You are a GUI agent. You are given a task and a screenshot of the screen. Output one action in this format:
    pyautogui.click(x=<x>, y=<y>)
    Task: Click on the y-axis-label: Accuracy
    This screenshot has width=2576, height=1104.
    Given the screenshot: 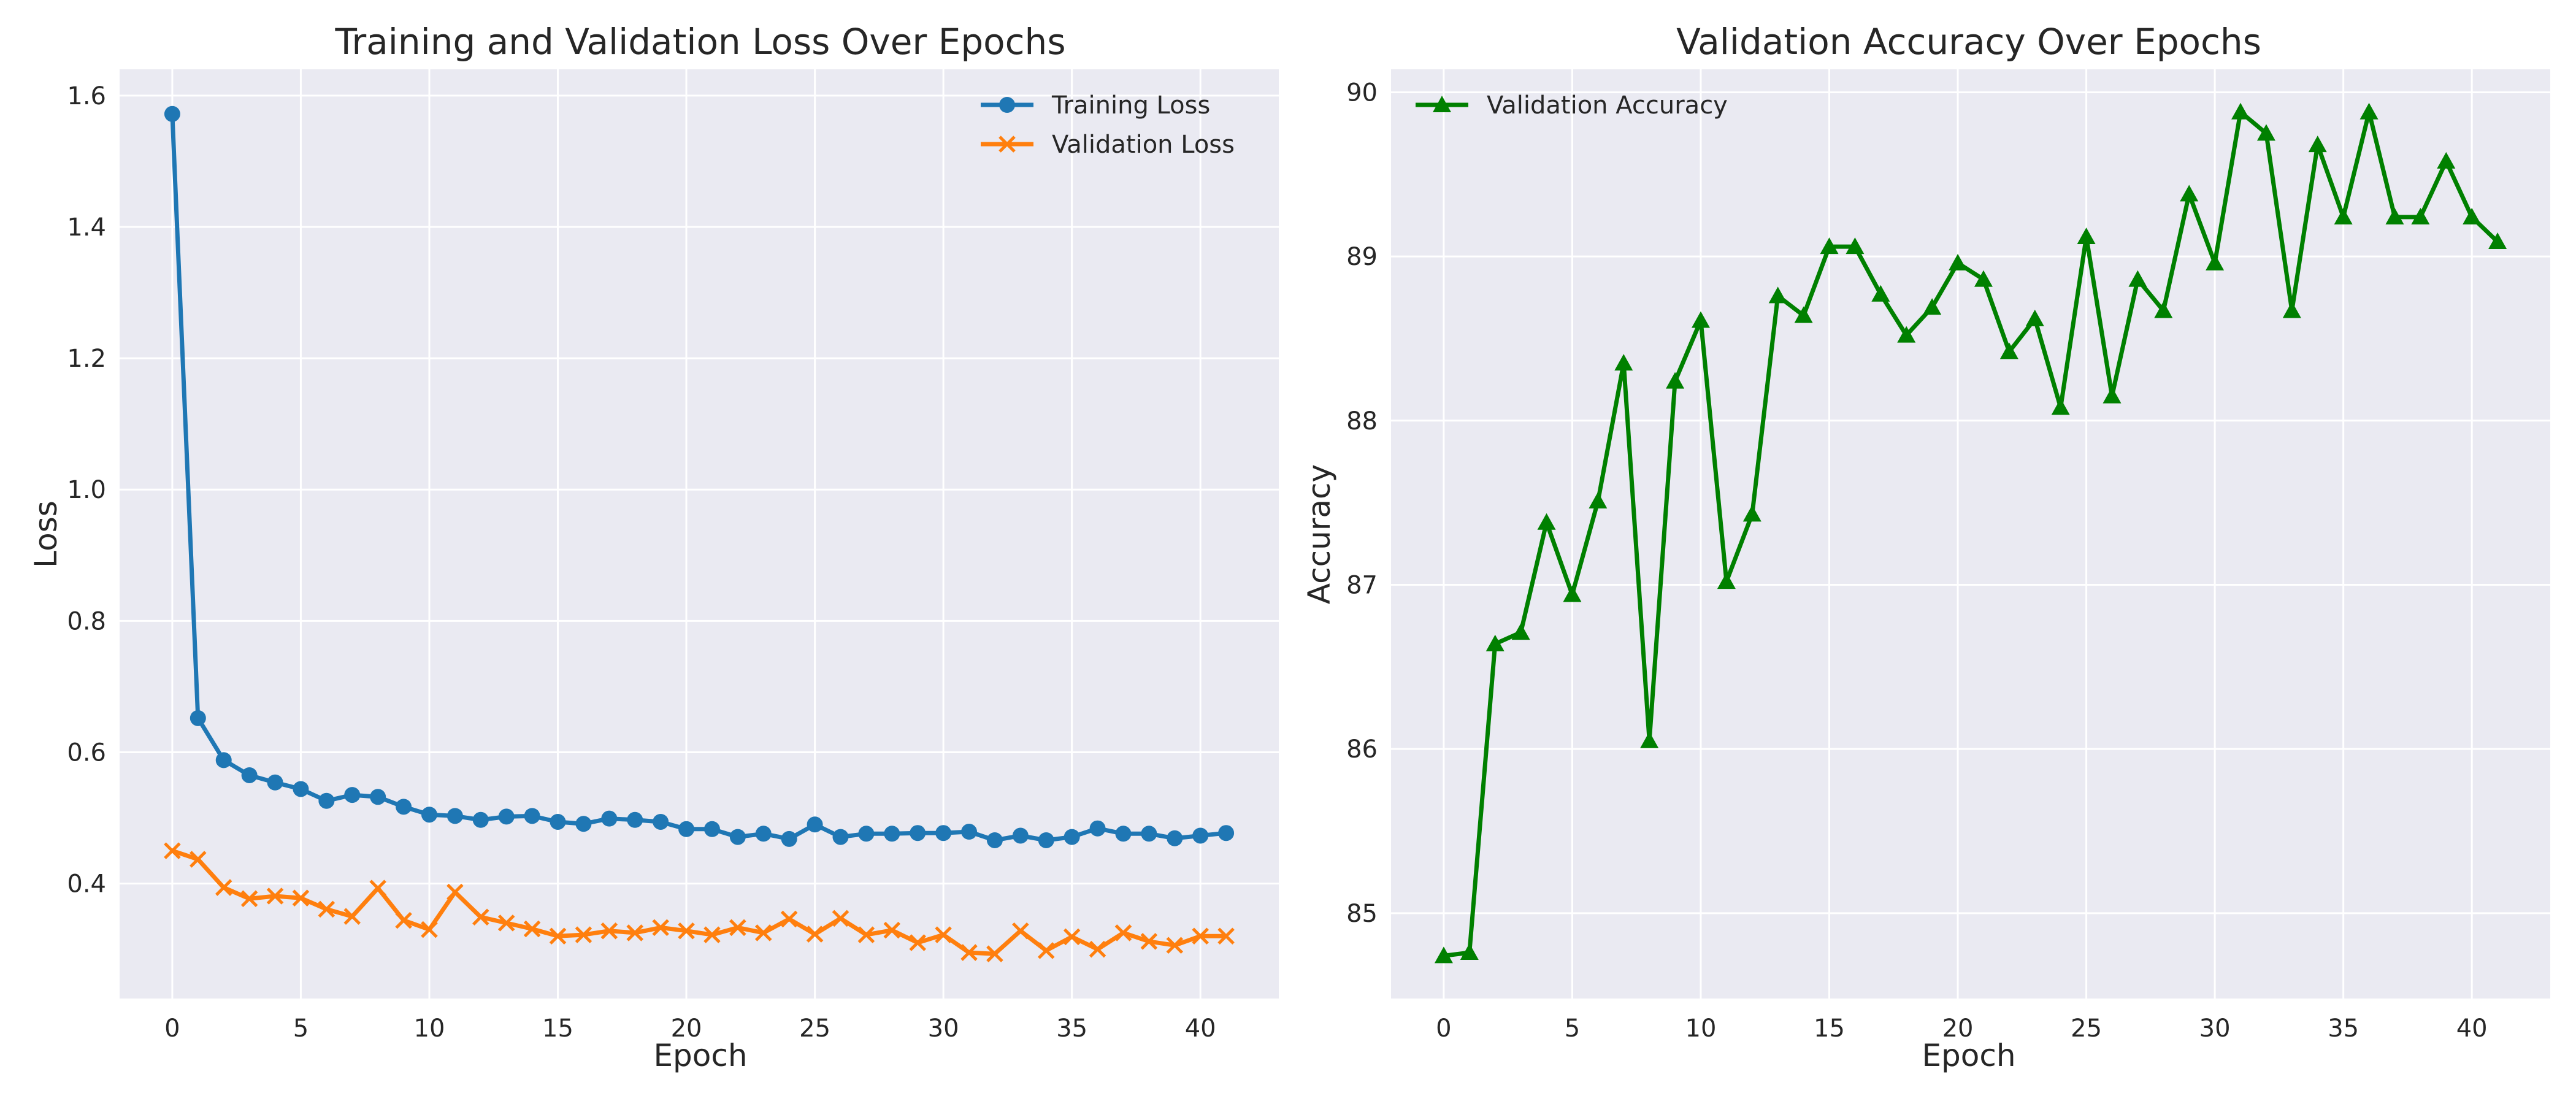 What is the action you would take?
    pyautogui.click(x=1319, y=534)
    